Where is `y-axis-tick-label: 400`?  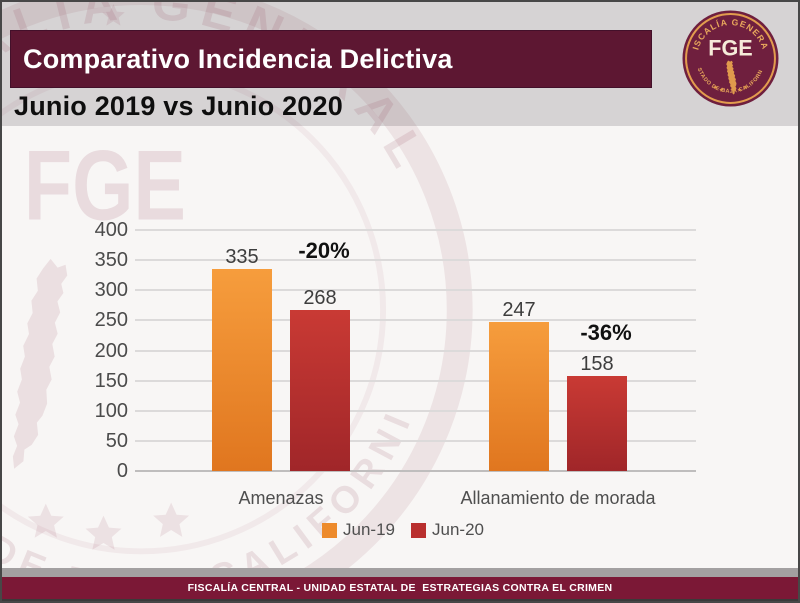 y-axis-tick-label: 400 is located at coordinates (111, 230).